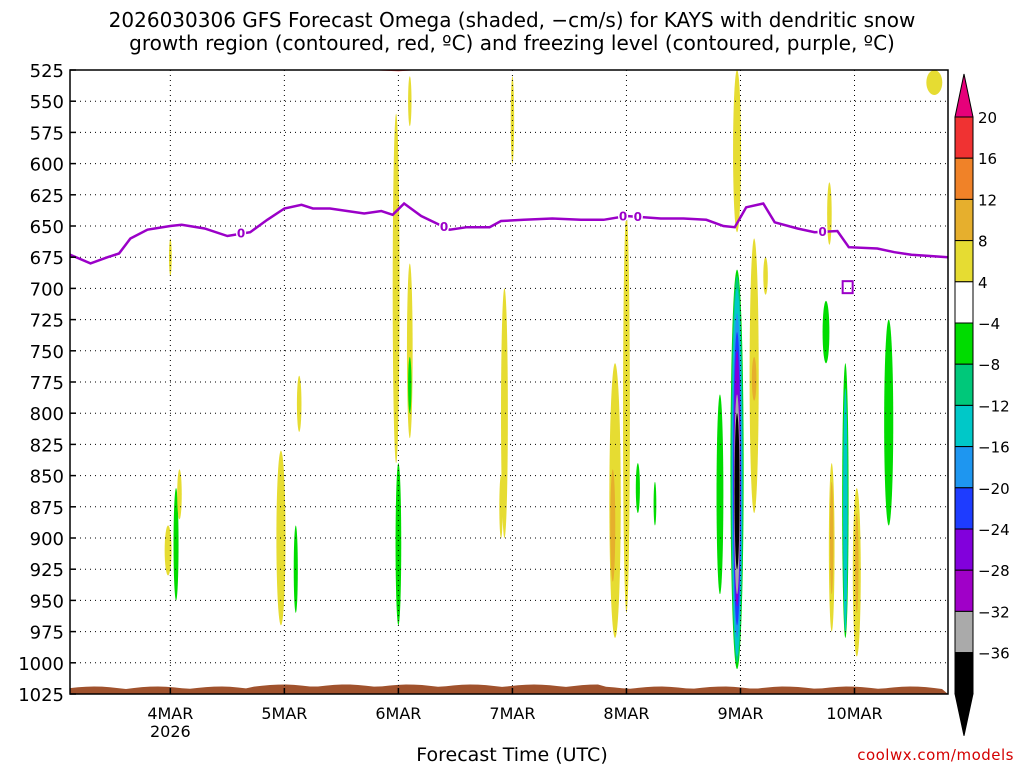 The height and width of the screenshot is (768, 1024). I want to click on x-tick-label-7: 7MAR, so click(512, 713).